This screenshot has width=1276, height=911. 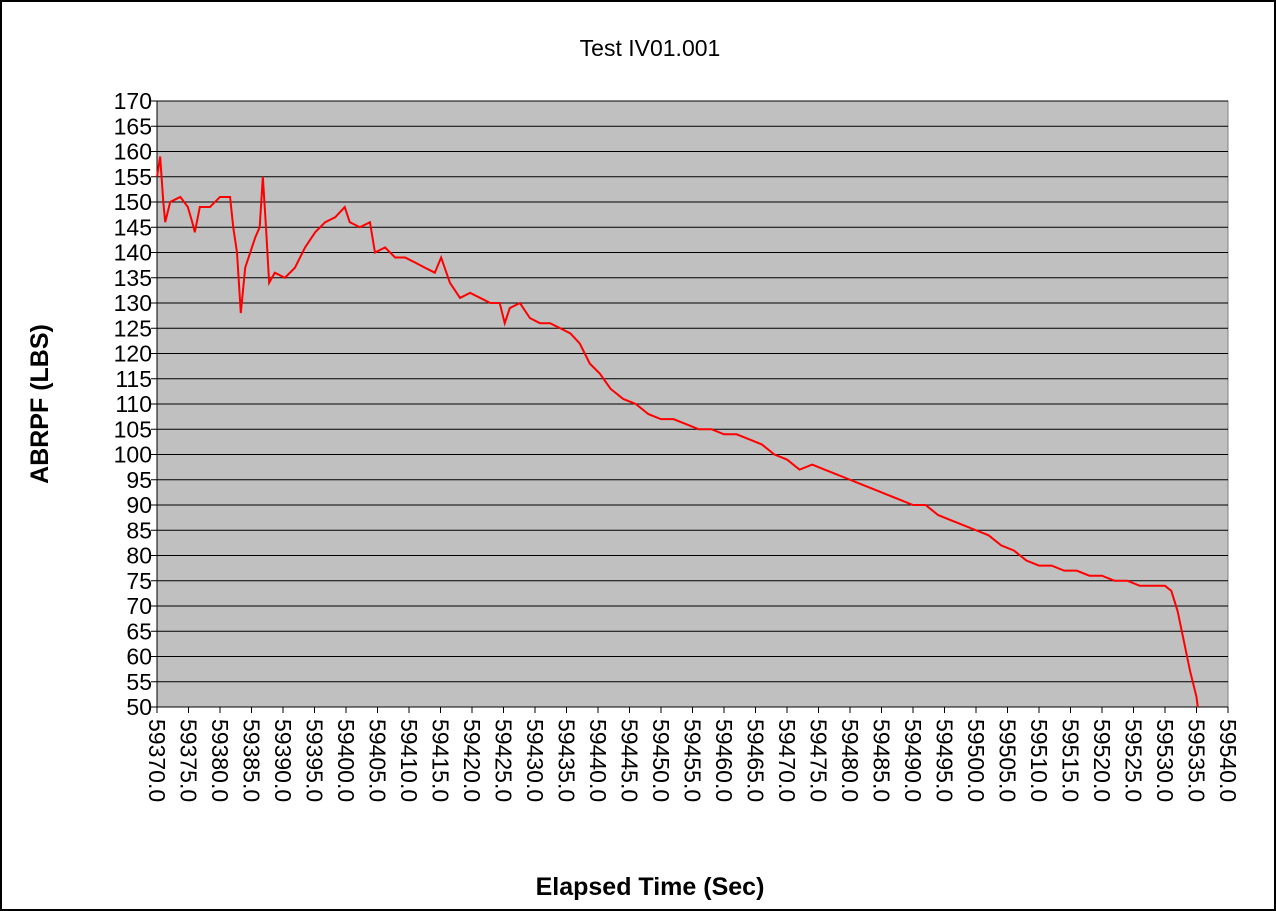 What do you see at coordinates (787, 760) in the screenshot?
I see `x-tick-label: 59470.0` at bounding box center [787, 760].